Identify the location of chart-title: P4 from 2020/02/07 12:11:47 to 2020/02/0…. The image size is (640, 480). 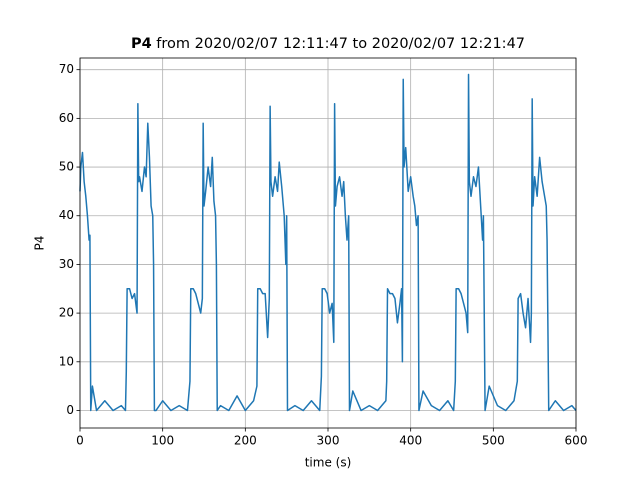
(328, 44).